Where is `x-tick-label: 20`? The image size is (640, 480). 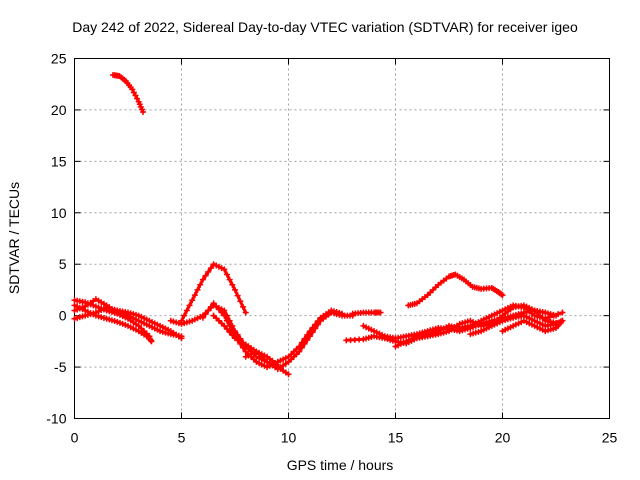 x-tick-label: 20 is located at coordinates (503, 438).